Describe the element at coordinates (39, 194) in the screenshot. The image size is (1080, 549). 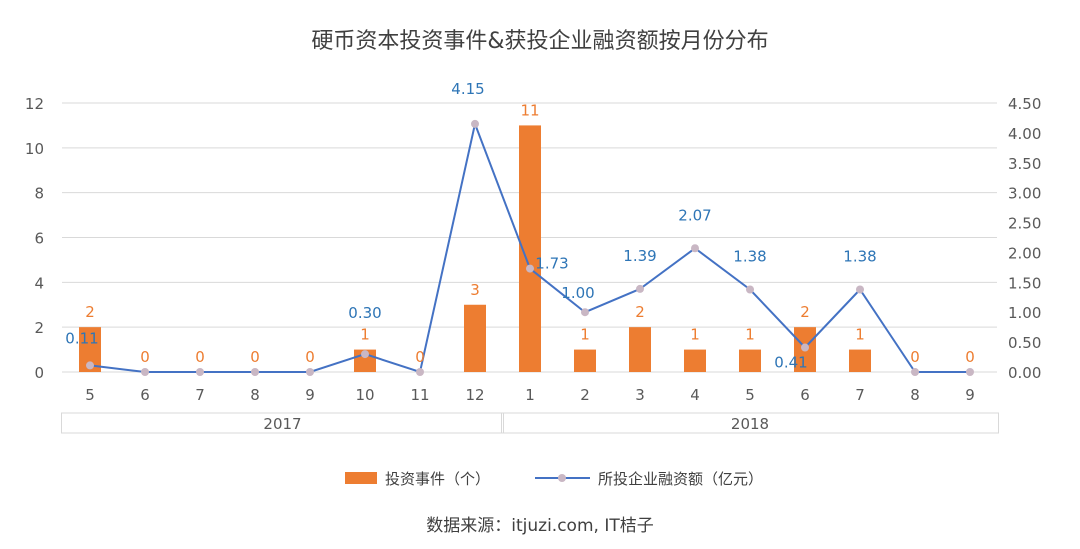
I see `left-tick-label: 8` at that location.